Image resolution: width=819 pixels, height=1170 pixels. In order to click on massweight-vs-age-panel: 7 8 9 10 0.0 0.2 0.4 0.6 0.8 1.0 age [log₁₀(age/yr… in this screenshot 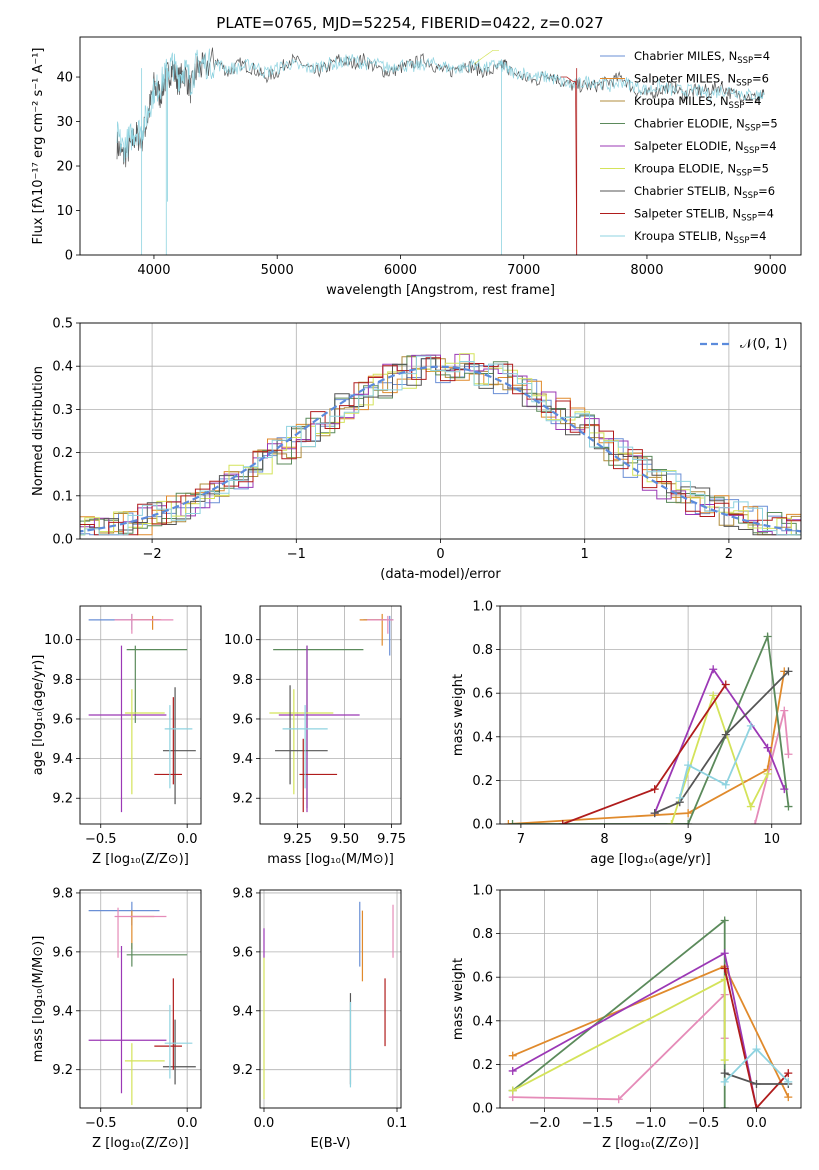, I will do `click(626, 733)`.